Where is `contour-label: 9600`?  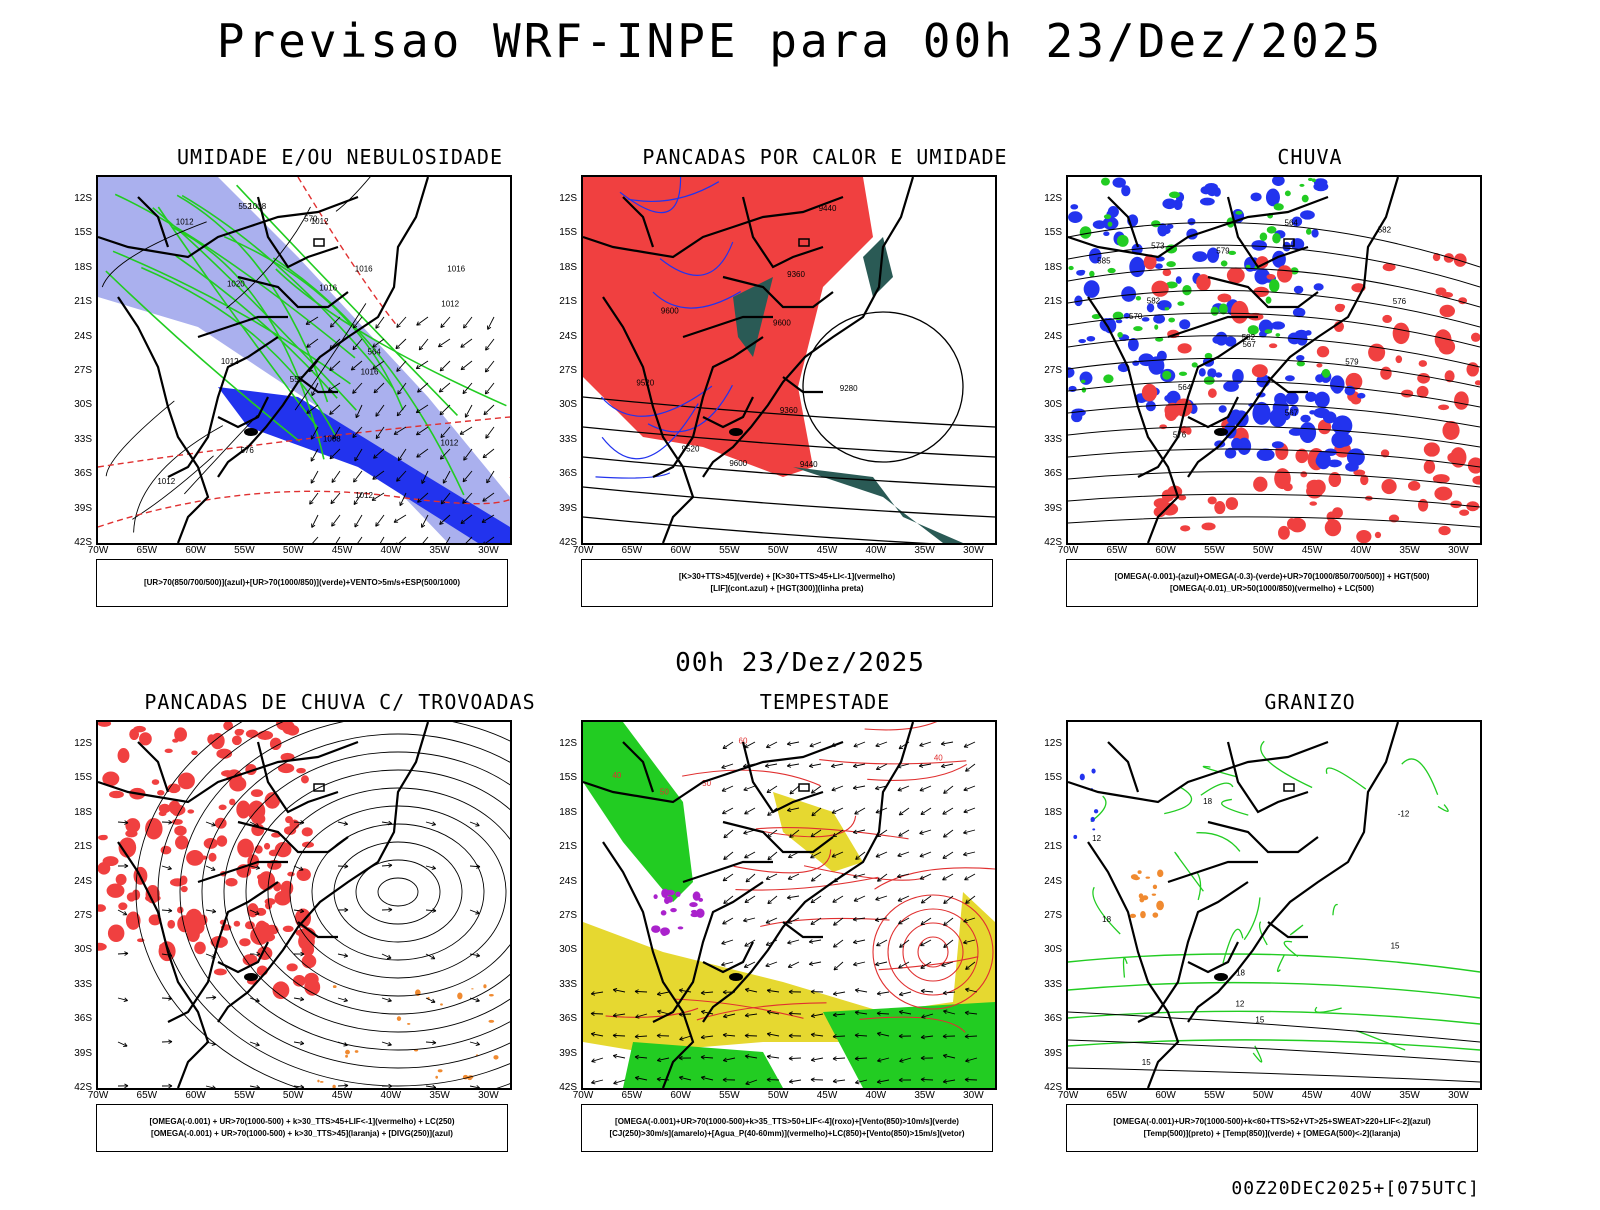 contour-label: 9600 is located at coordinates (782, 323).